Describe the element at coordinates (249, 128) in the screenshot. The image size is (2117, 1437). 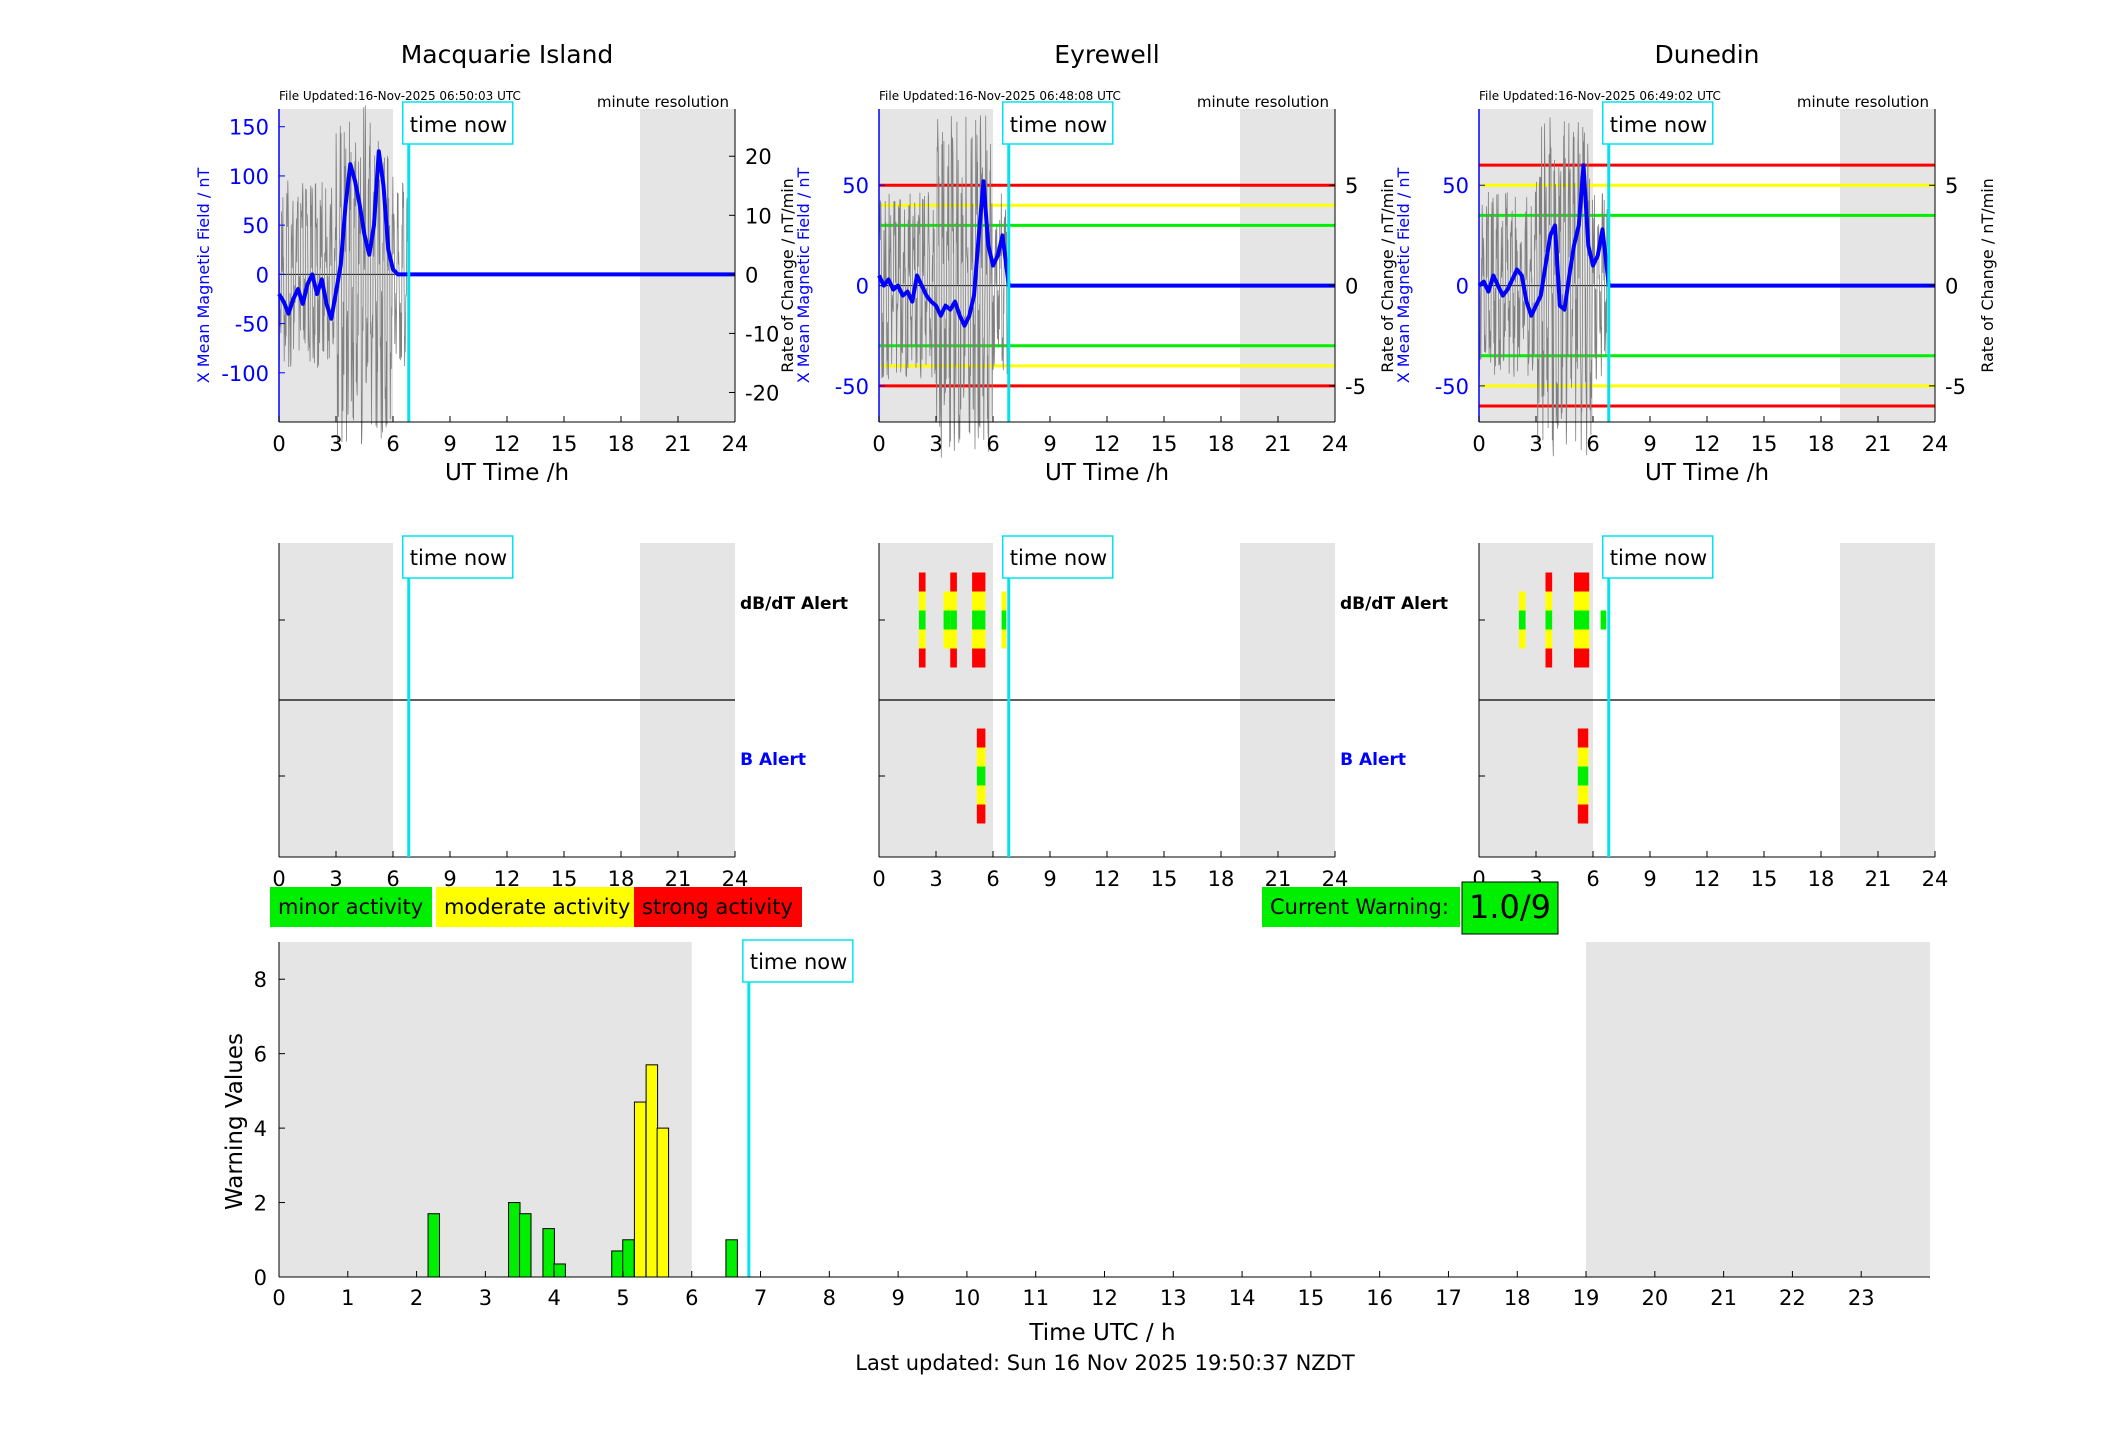
I see `left-tick-label: 150` at that location.